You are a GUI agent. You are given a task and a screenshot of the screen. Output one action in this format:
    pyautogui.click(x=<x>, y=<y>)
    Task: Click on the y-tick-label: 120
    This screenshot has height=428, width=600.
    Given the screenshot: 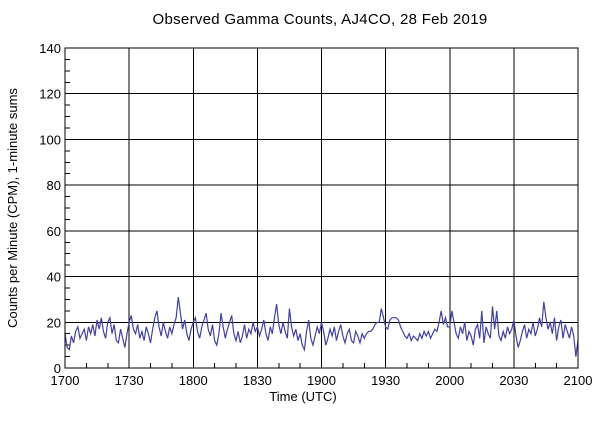 What is the action you would take?
    pyautogui.click(x=50, y=94)
    